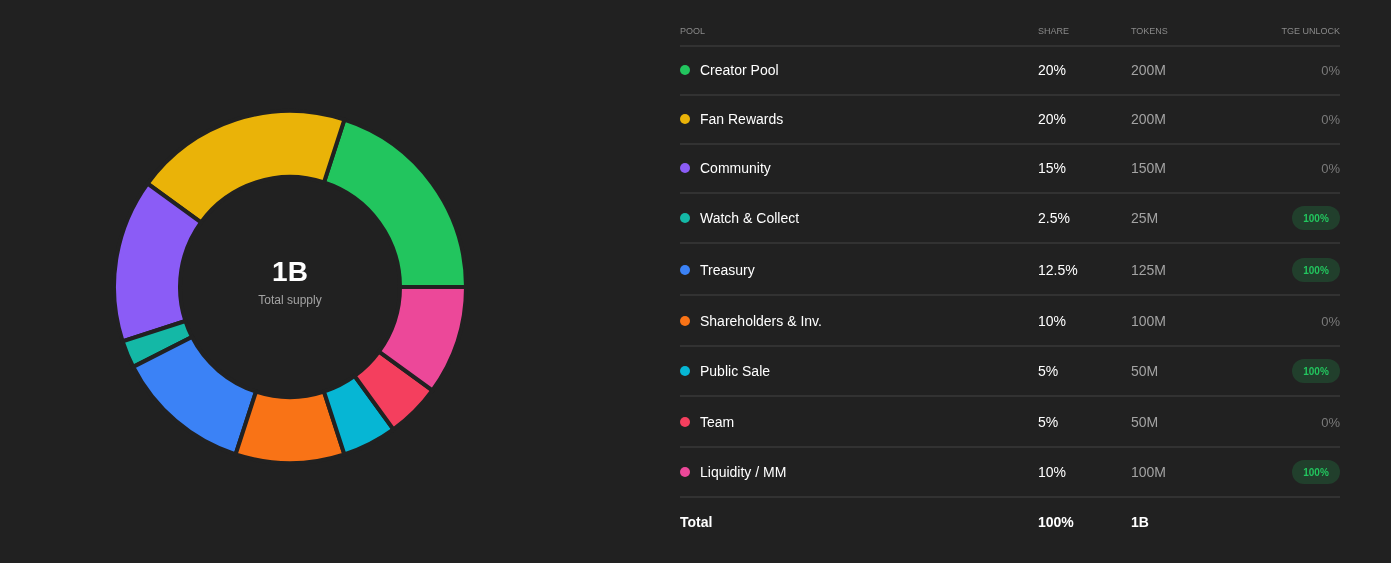  What do you see at coordinates (1054, 218) in the screenshot?
I see `data-label: 2.5%` at bounding box center [1054, 218].